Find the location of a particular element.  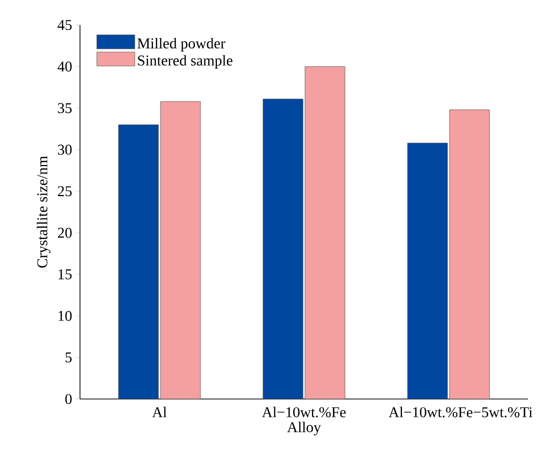

y-tick-label: 0 is located at coordinates (68, 399).